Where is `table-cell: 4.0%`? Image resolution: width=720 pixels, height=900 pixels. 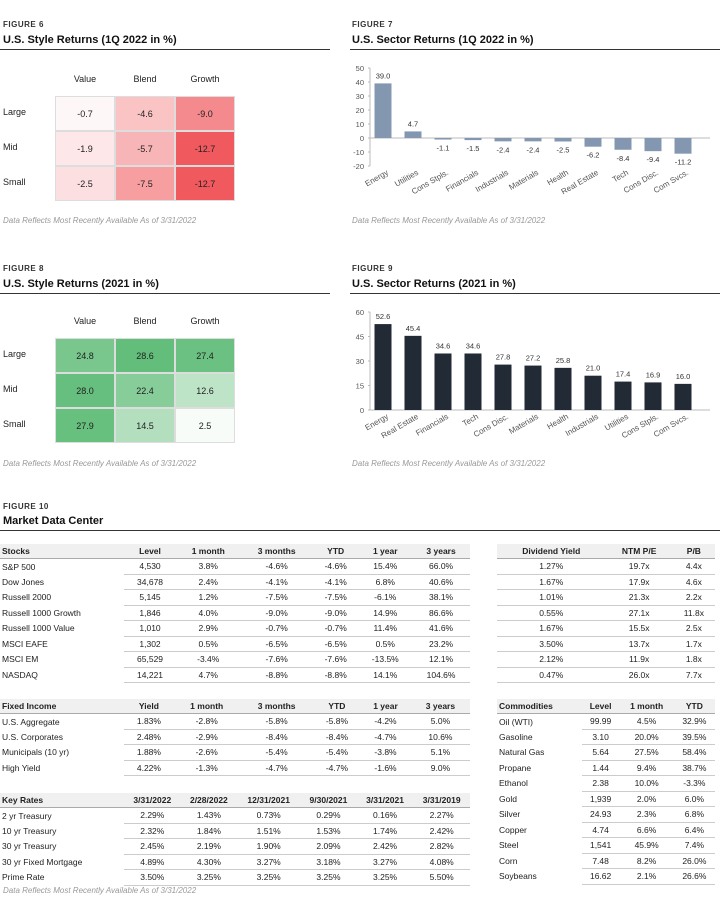
table-cell: 4.0% is located at coordinates (208, 613).